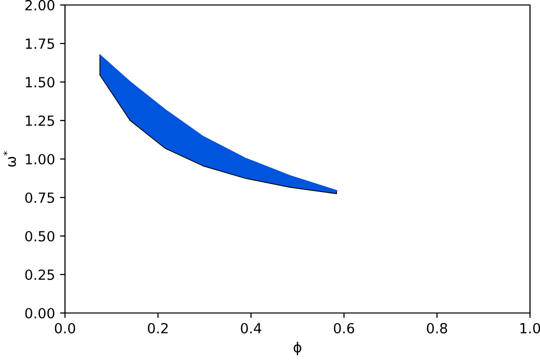 The image size is (540, 360). I want to click on x-axis-title: ϕ, so click(298, 349).